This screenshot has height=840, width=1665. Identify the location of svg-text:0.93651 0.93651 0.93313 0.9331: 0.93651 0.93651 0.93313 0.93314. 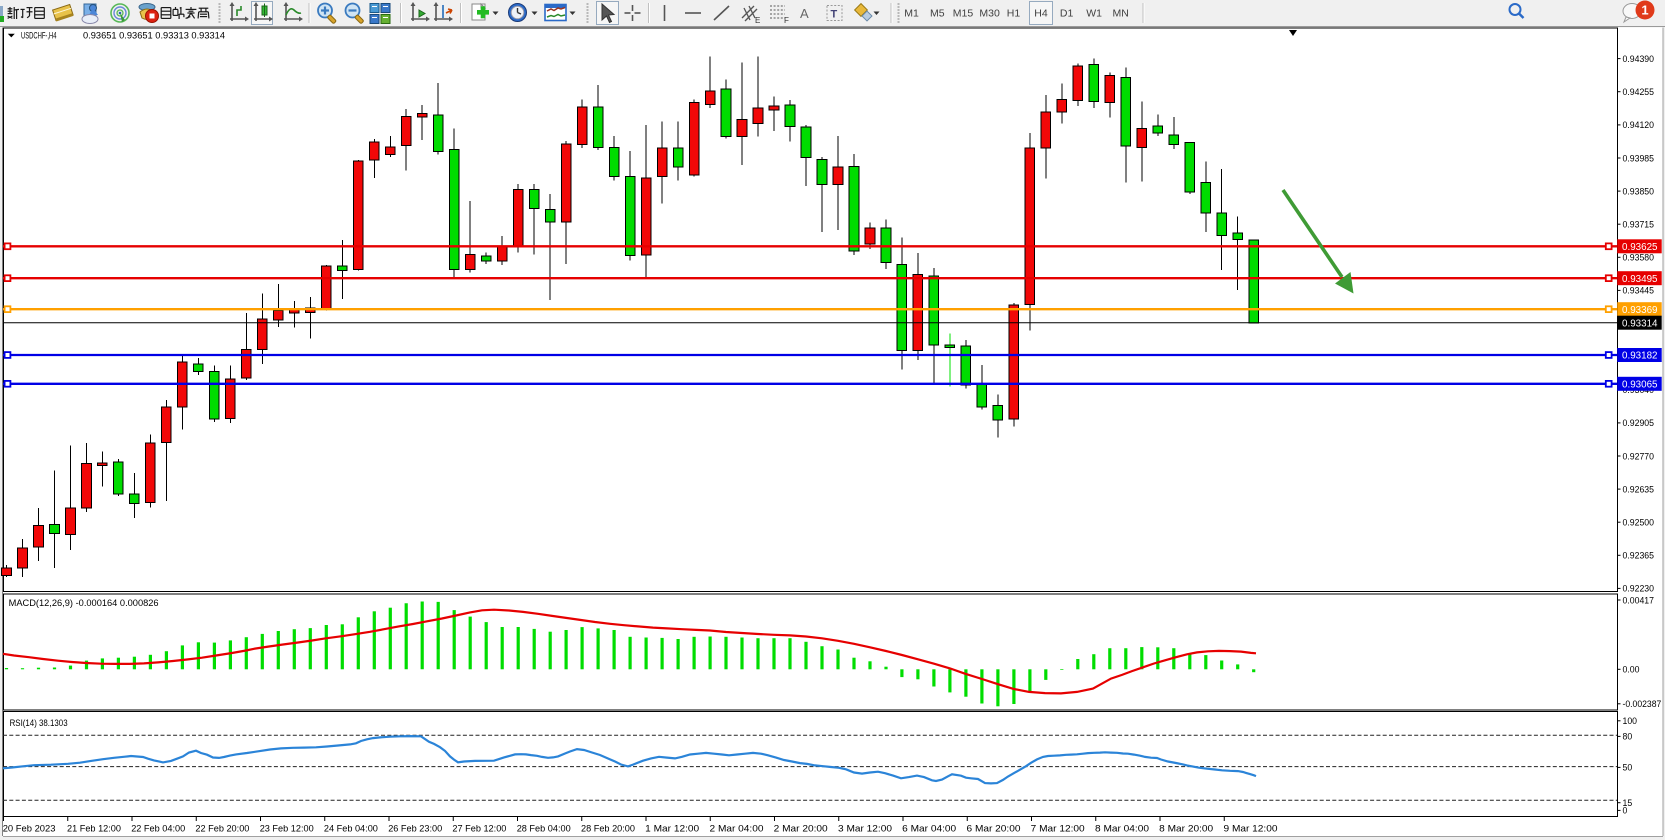
(154, 35).